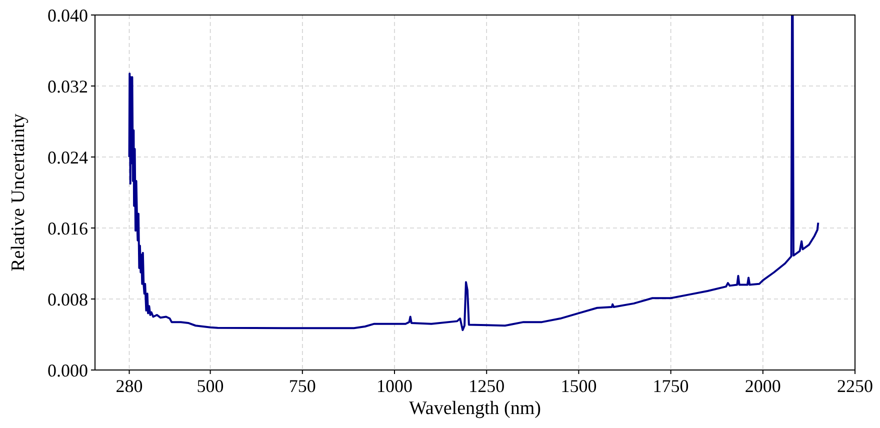  What do you see at coordinates (68, 86) in the screenshot?
I see `y-tick-label: 0.032` at bounding box center [68, 86].